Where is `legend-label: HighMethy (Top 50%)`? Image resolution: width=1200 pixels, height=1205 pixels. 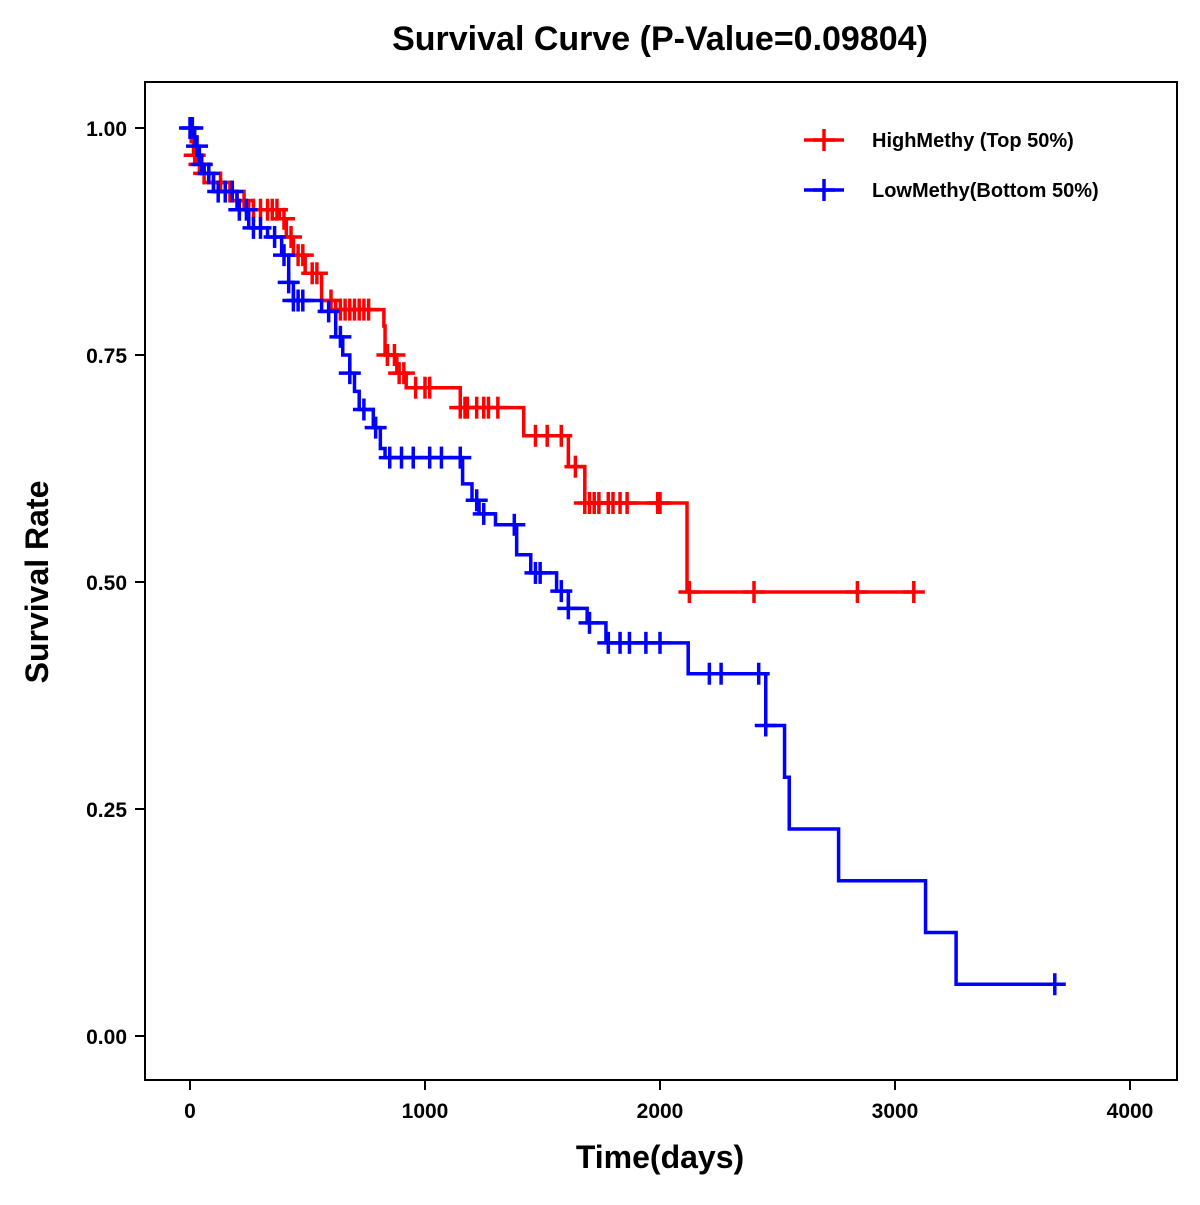 legend-label: HighMethy (Top 50%) is located at coordinates (973, 141).